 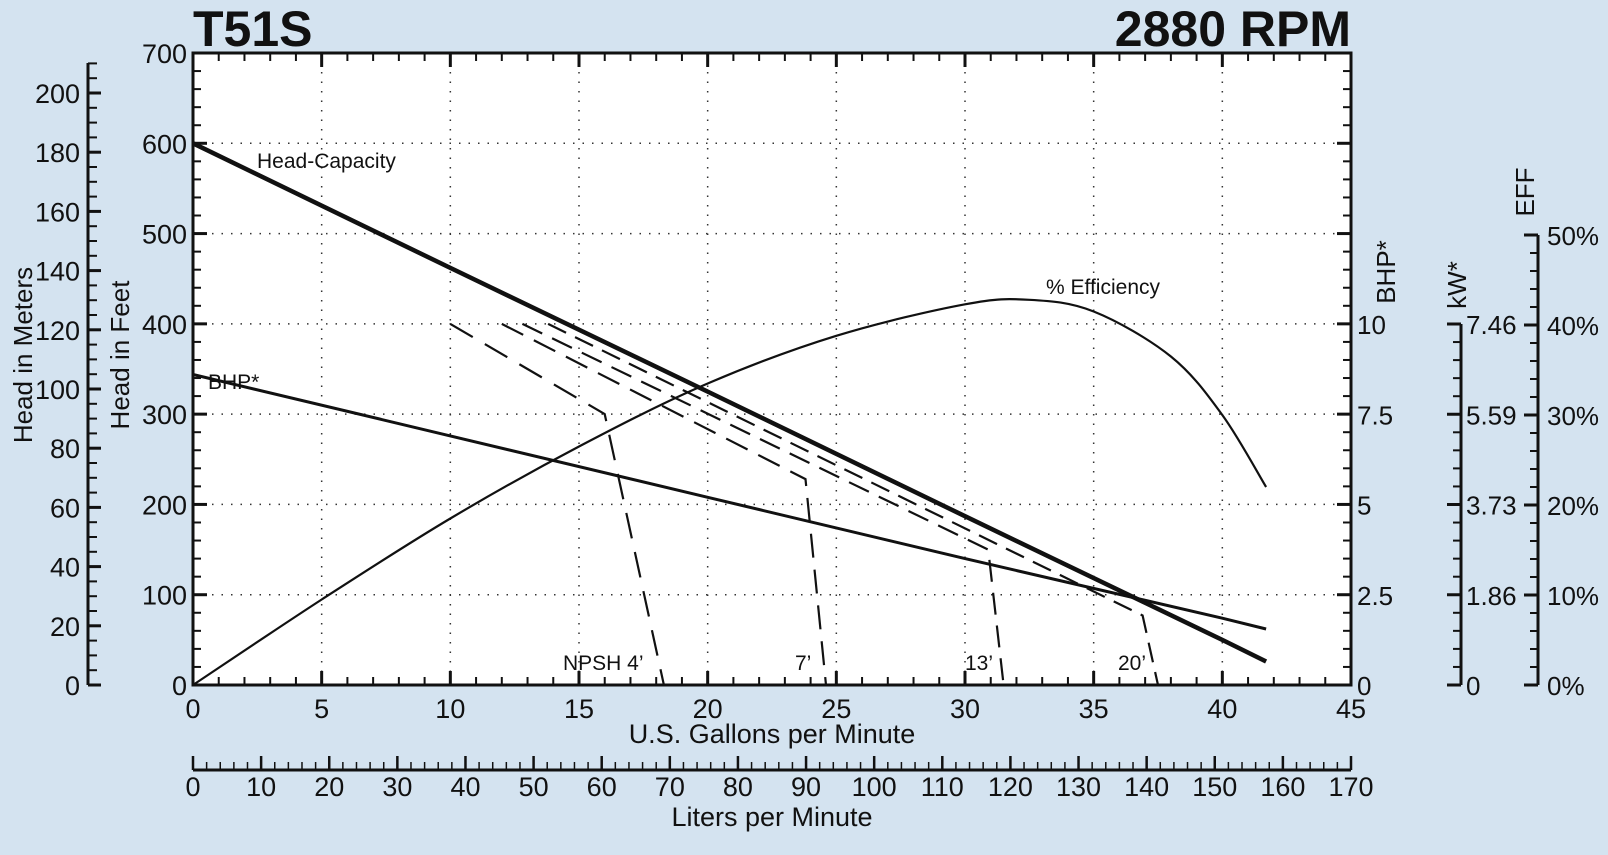 What do you see at coordinates (326, 161) in the screenshot?
I see `head-capacity-label: Head-Capacity` at bounding box center [326, 161].